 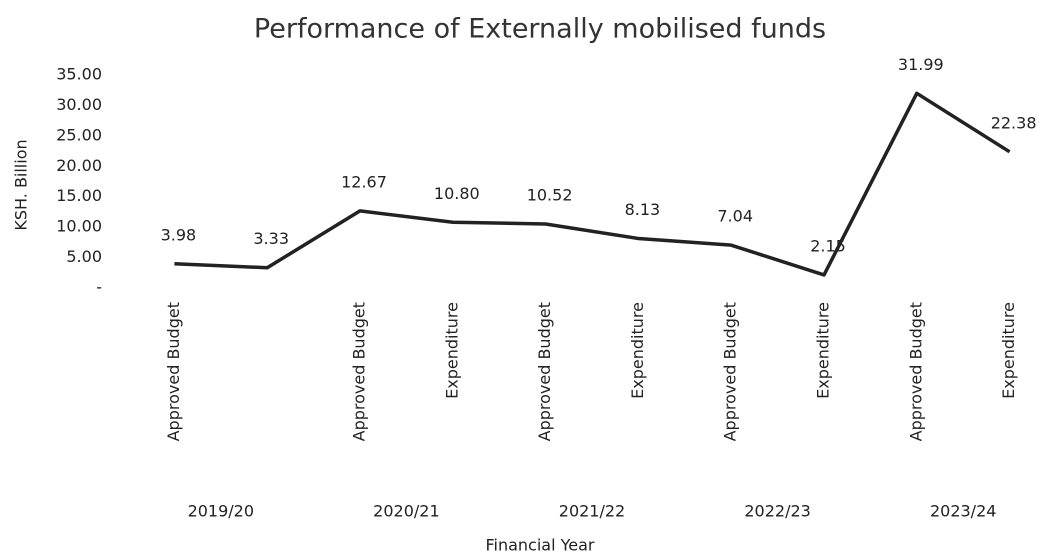 I want to click on group-label: 2023/24, so click(x=963, y=511).